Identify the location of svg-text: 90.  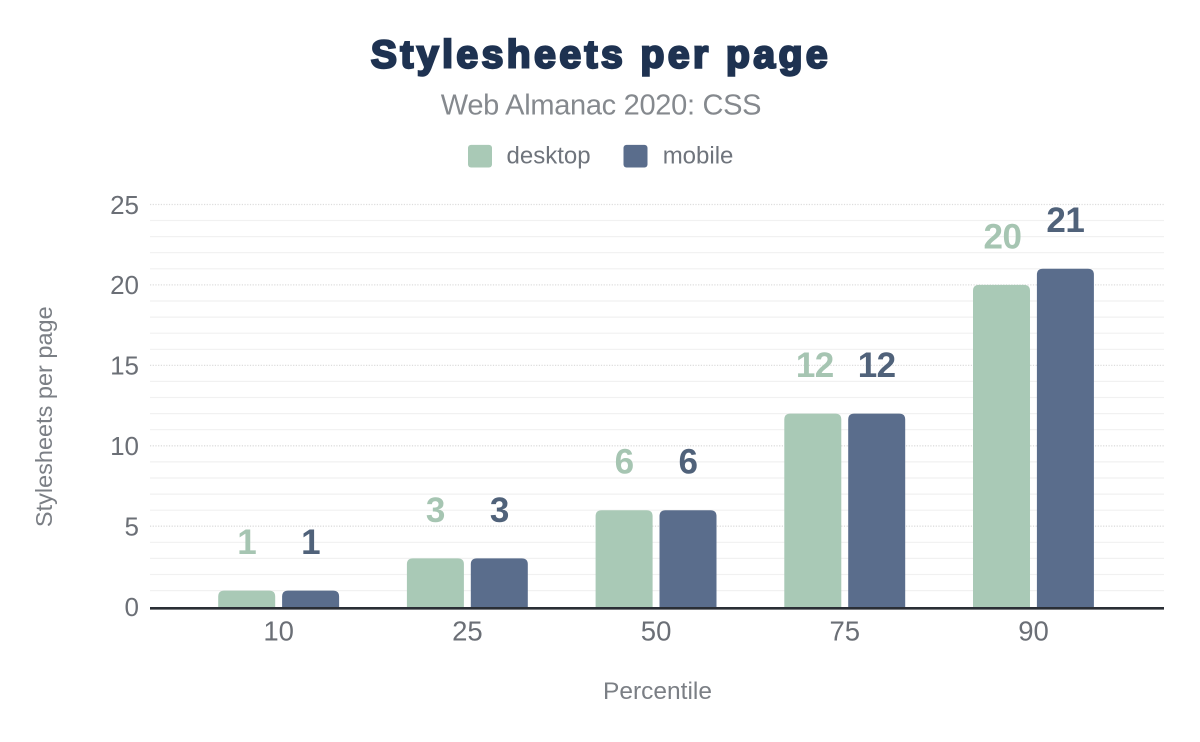
(1033, 631).